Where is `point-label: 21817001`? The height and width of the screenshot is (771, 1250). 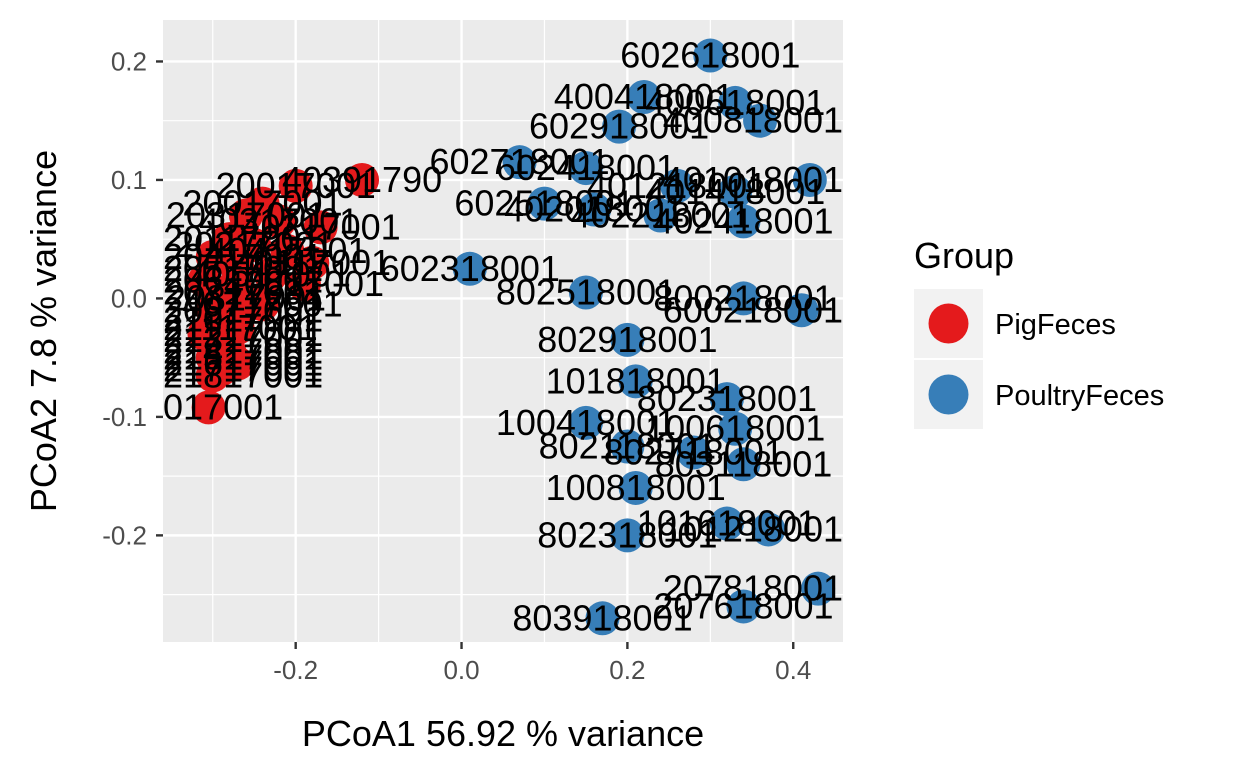
point-label: 21817001 is located at coordinates (243, 374).